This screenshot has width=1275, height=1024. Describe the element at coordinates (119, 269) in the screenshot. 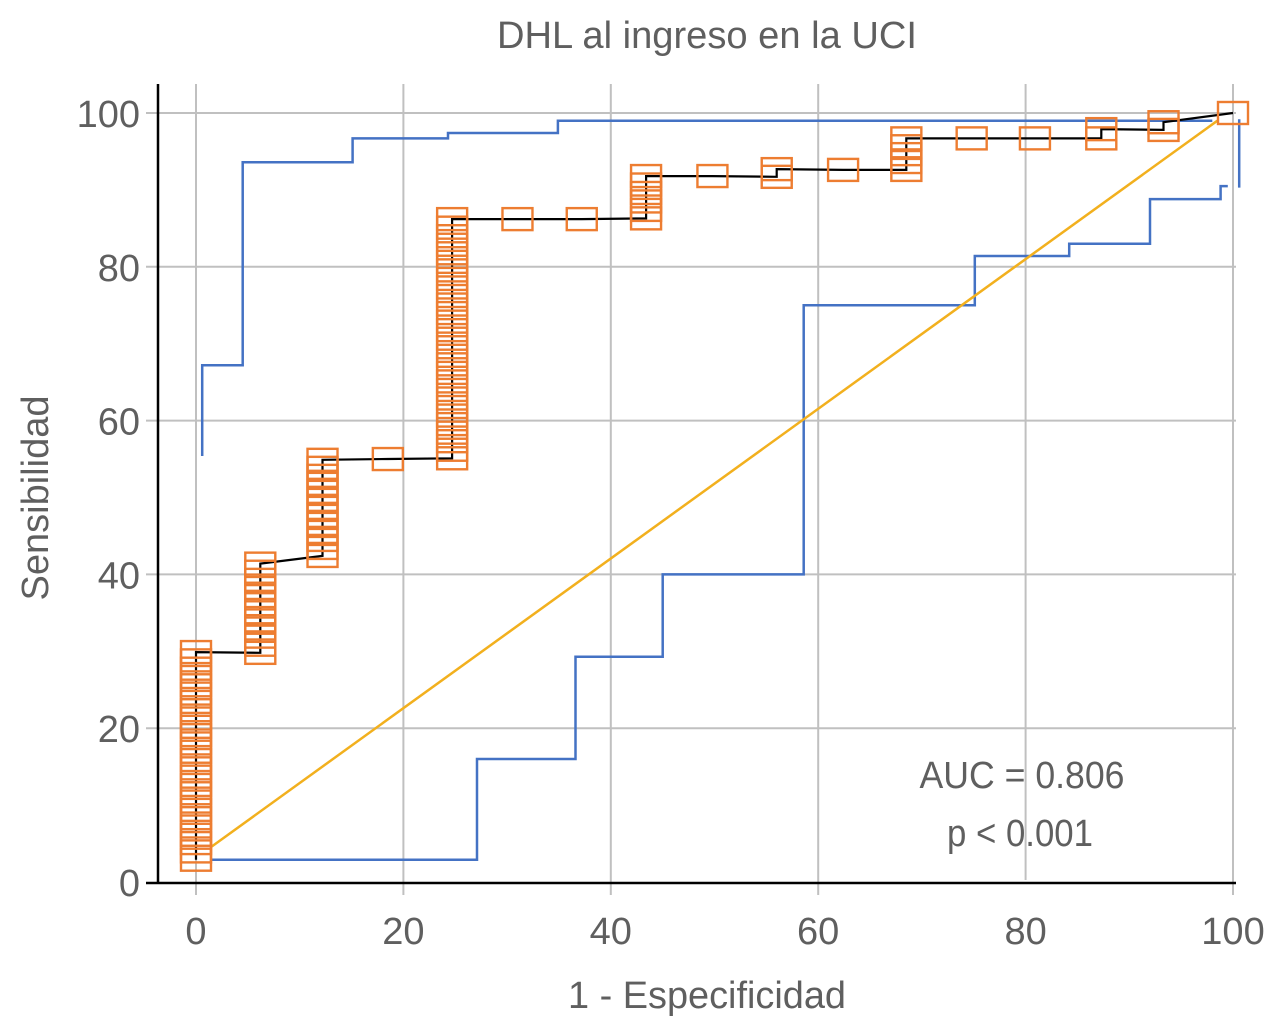

I see `y-tick-label: 80` at that location.